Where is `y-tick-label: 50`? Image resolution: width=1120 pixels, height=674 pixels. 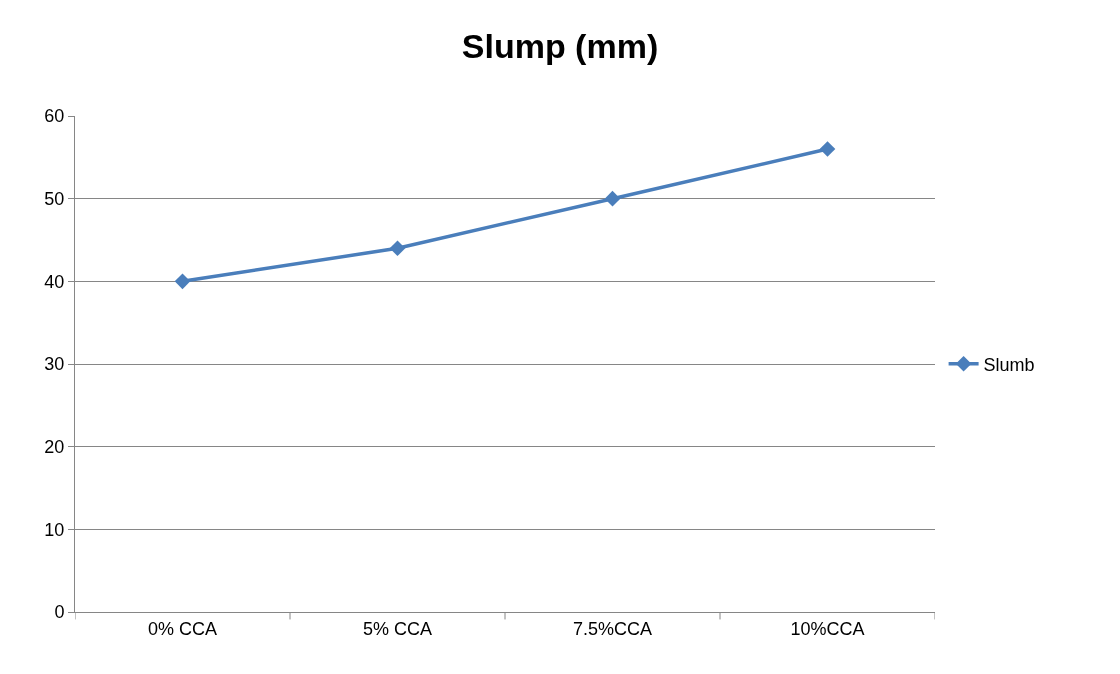
y-tick-label: 50 is located at coordinates (54, 198).